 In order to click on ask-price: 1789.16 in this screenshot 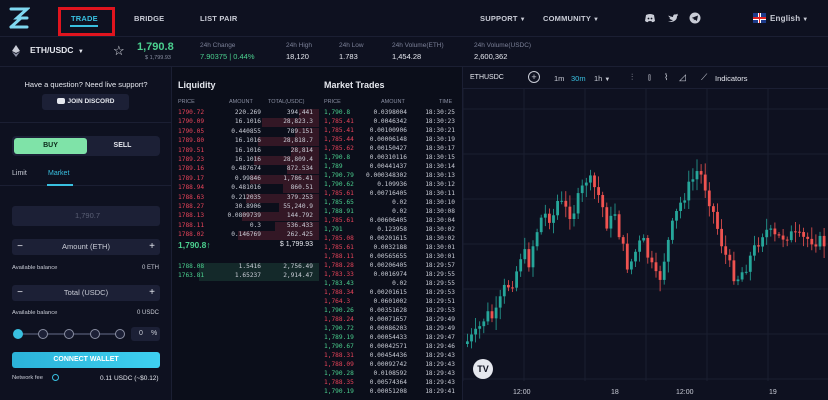, I will do `click(191, 169)`.